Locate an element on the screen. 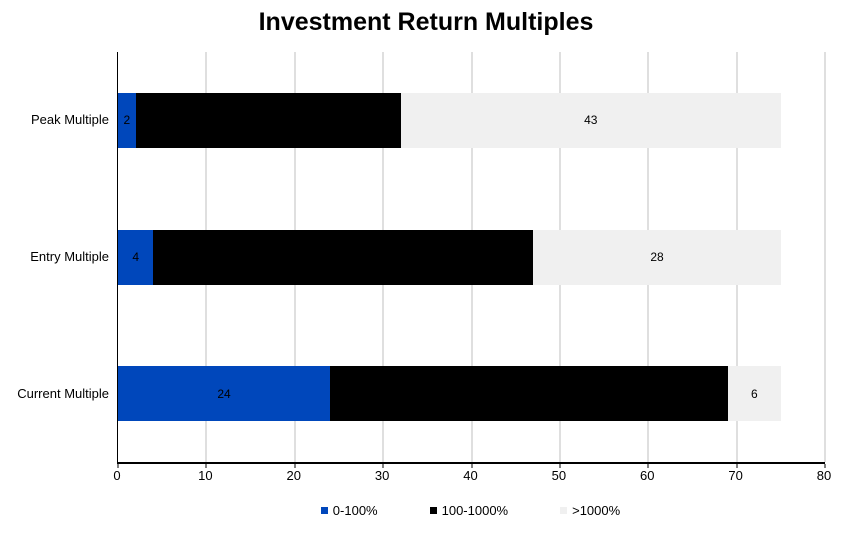 Image resolution: width=852 pixels, height=535 pixels. x-tick-label-70: 70 is located at coordinates (735, 475).